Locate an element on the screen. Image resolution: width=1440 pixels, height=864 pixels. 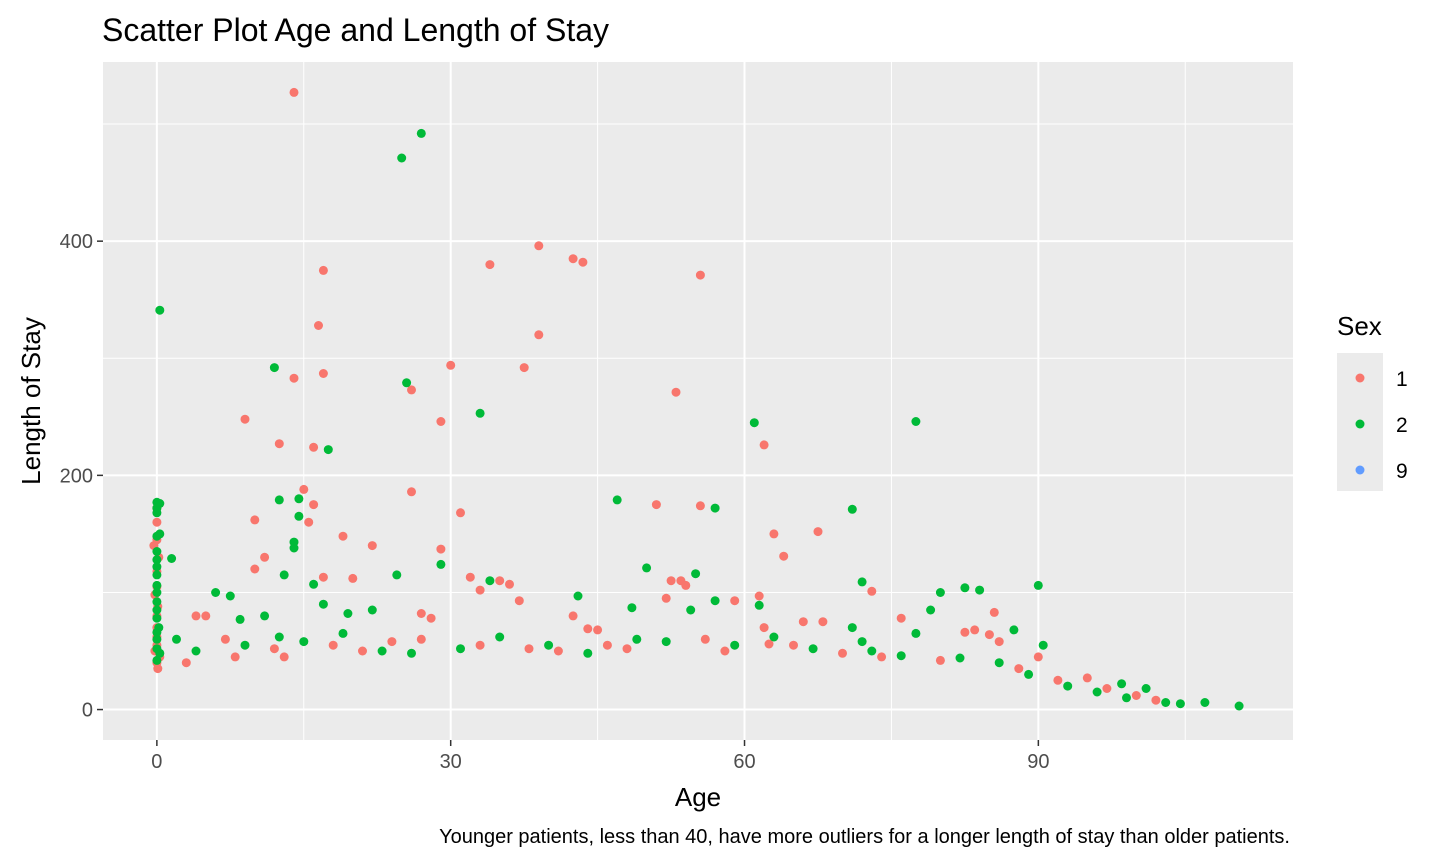
legend-label-sex-1: 1 is located at coordinates (1402, 379).